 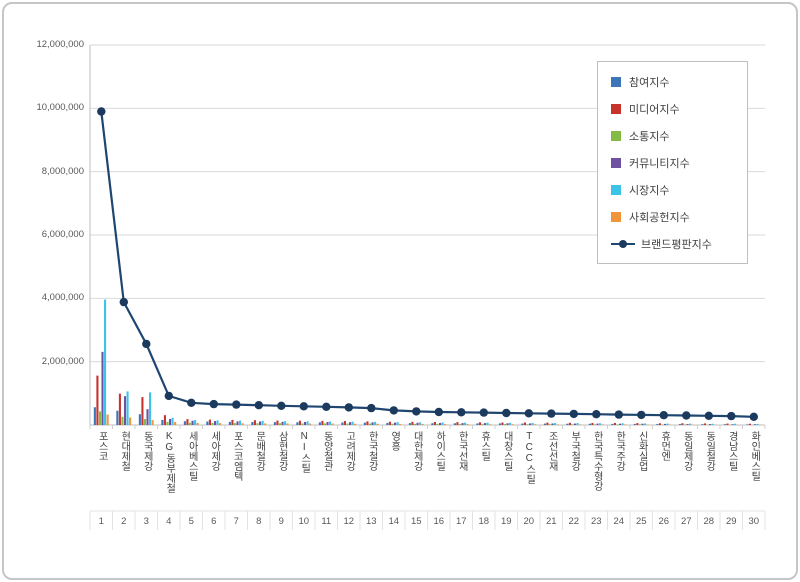 What do you see at coordinates (649, 190) in the screenshot?
I see `legend-label: 시장지수` at bounding box center [649, 190].